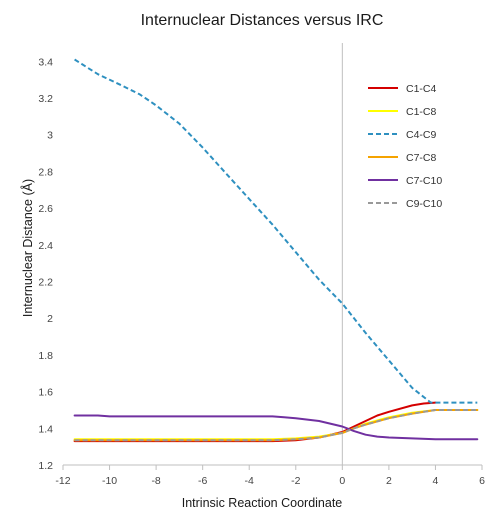 Image resolution: width=502 pixels, height=519 pixels. I want to click on y-tick-label: 1.6, so click(45, 393).